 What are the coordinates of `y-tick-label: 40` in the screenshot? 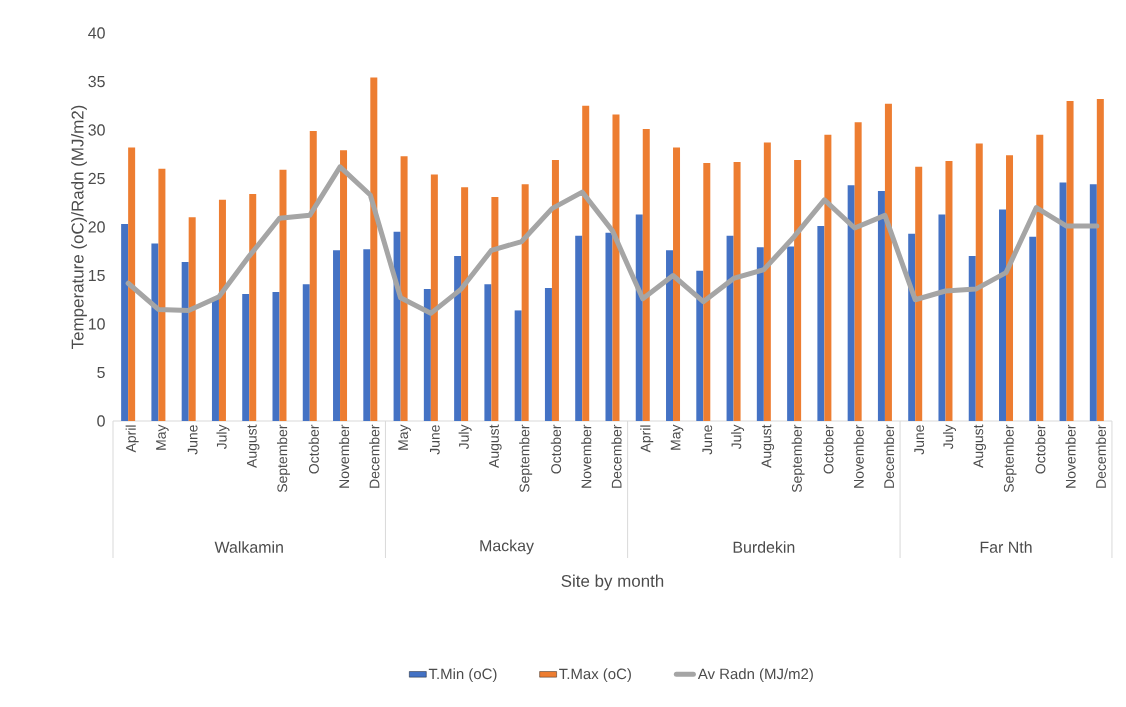 It's located at (96, 33).